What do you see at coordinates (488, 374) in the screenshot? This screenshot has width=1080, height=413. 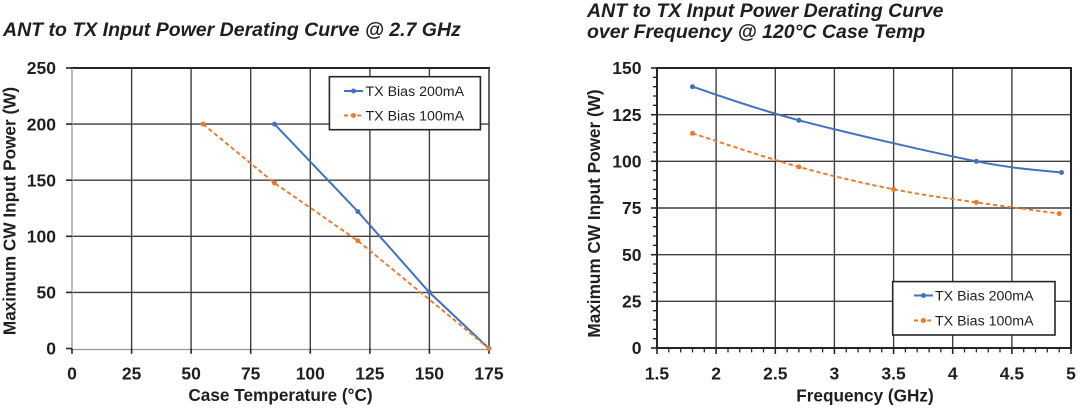 I see `svg-text: 175` at bounding box center [488, 374].